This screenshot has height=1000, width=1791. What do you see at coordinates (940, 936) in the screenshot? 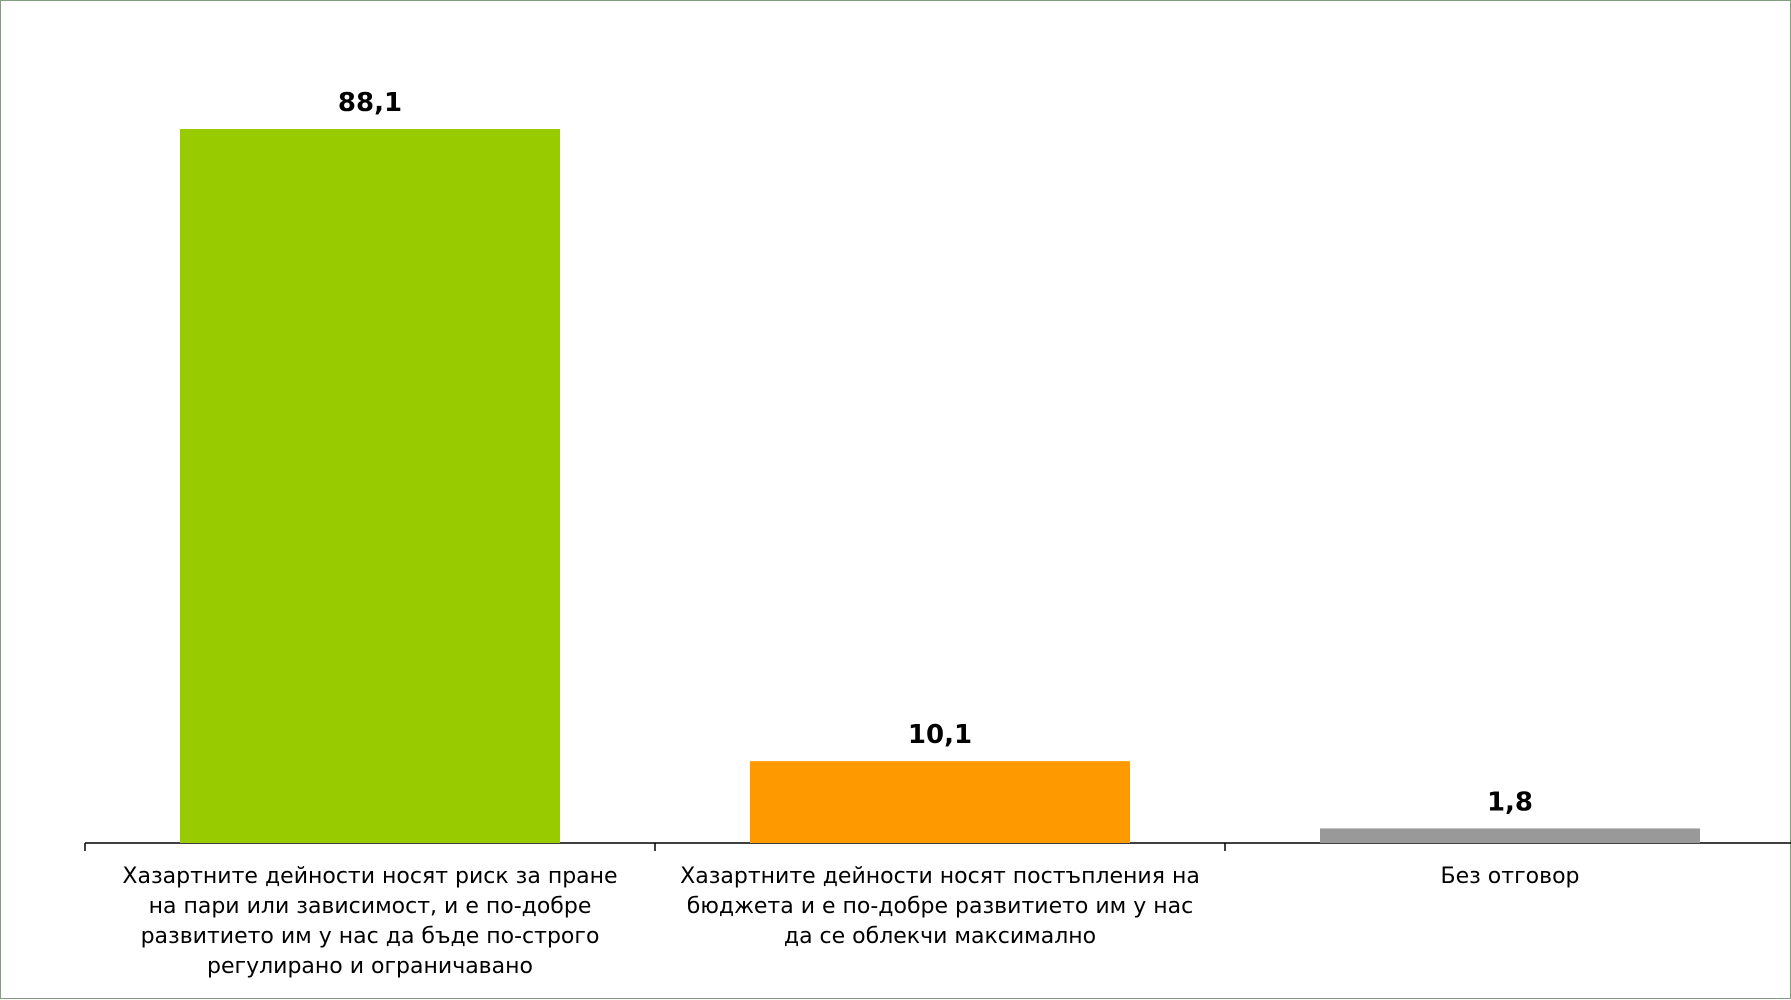
I see `category-label-line: да се облекчи максимално` at bounding box center [940, 936].